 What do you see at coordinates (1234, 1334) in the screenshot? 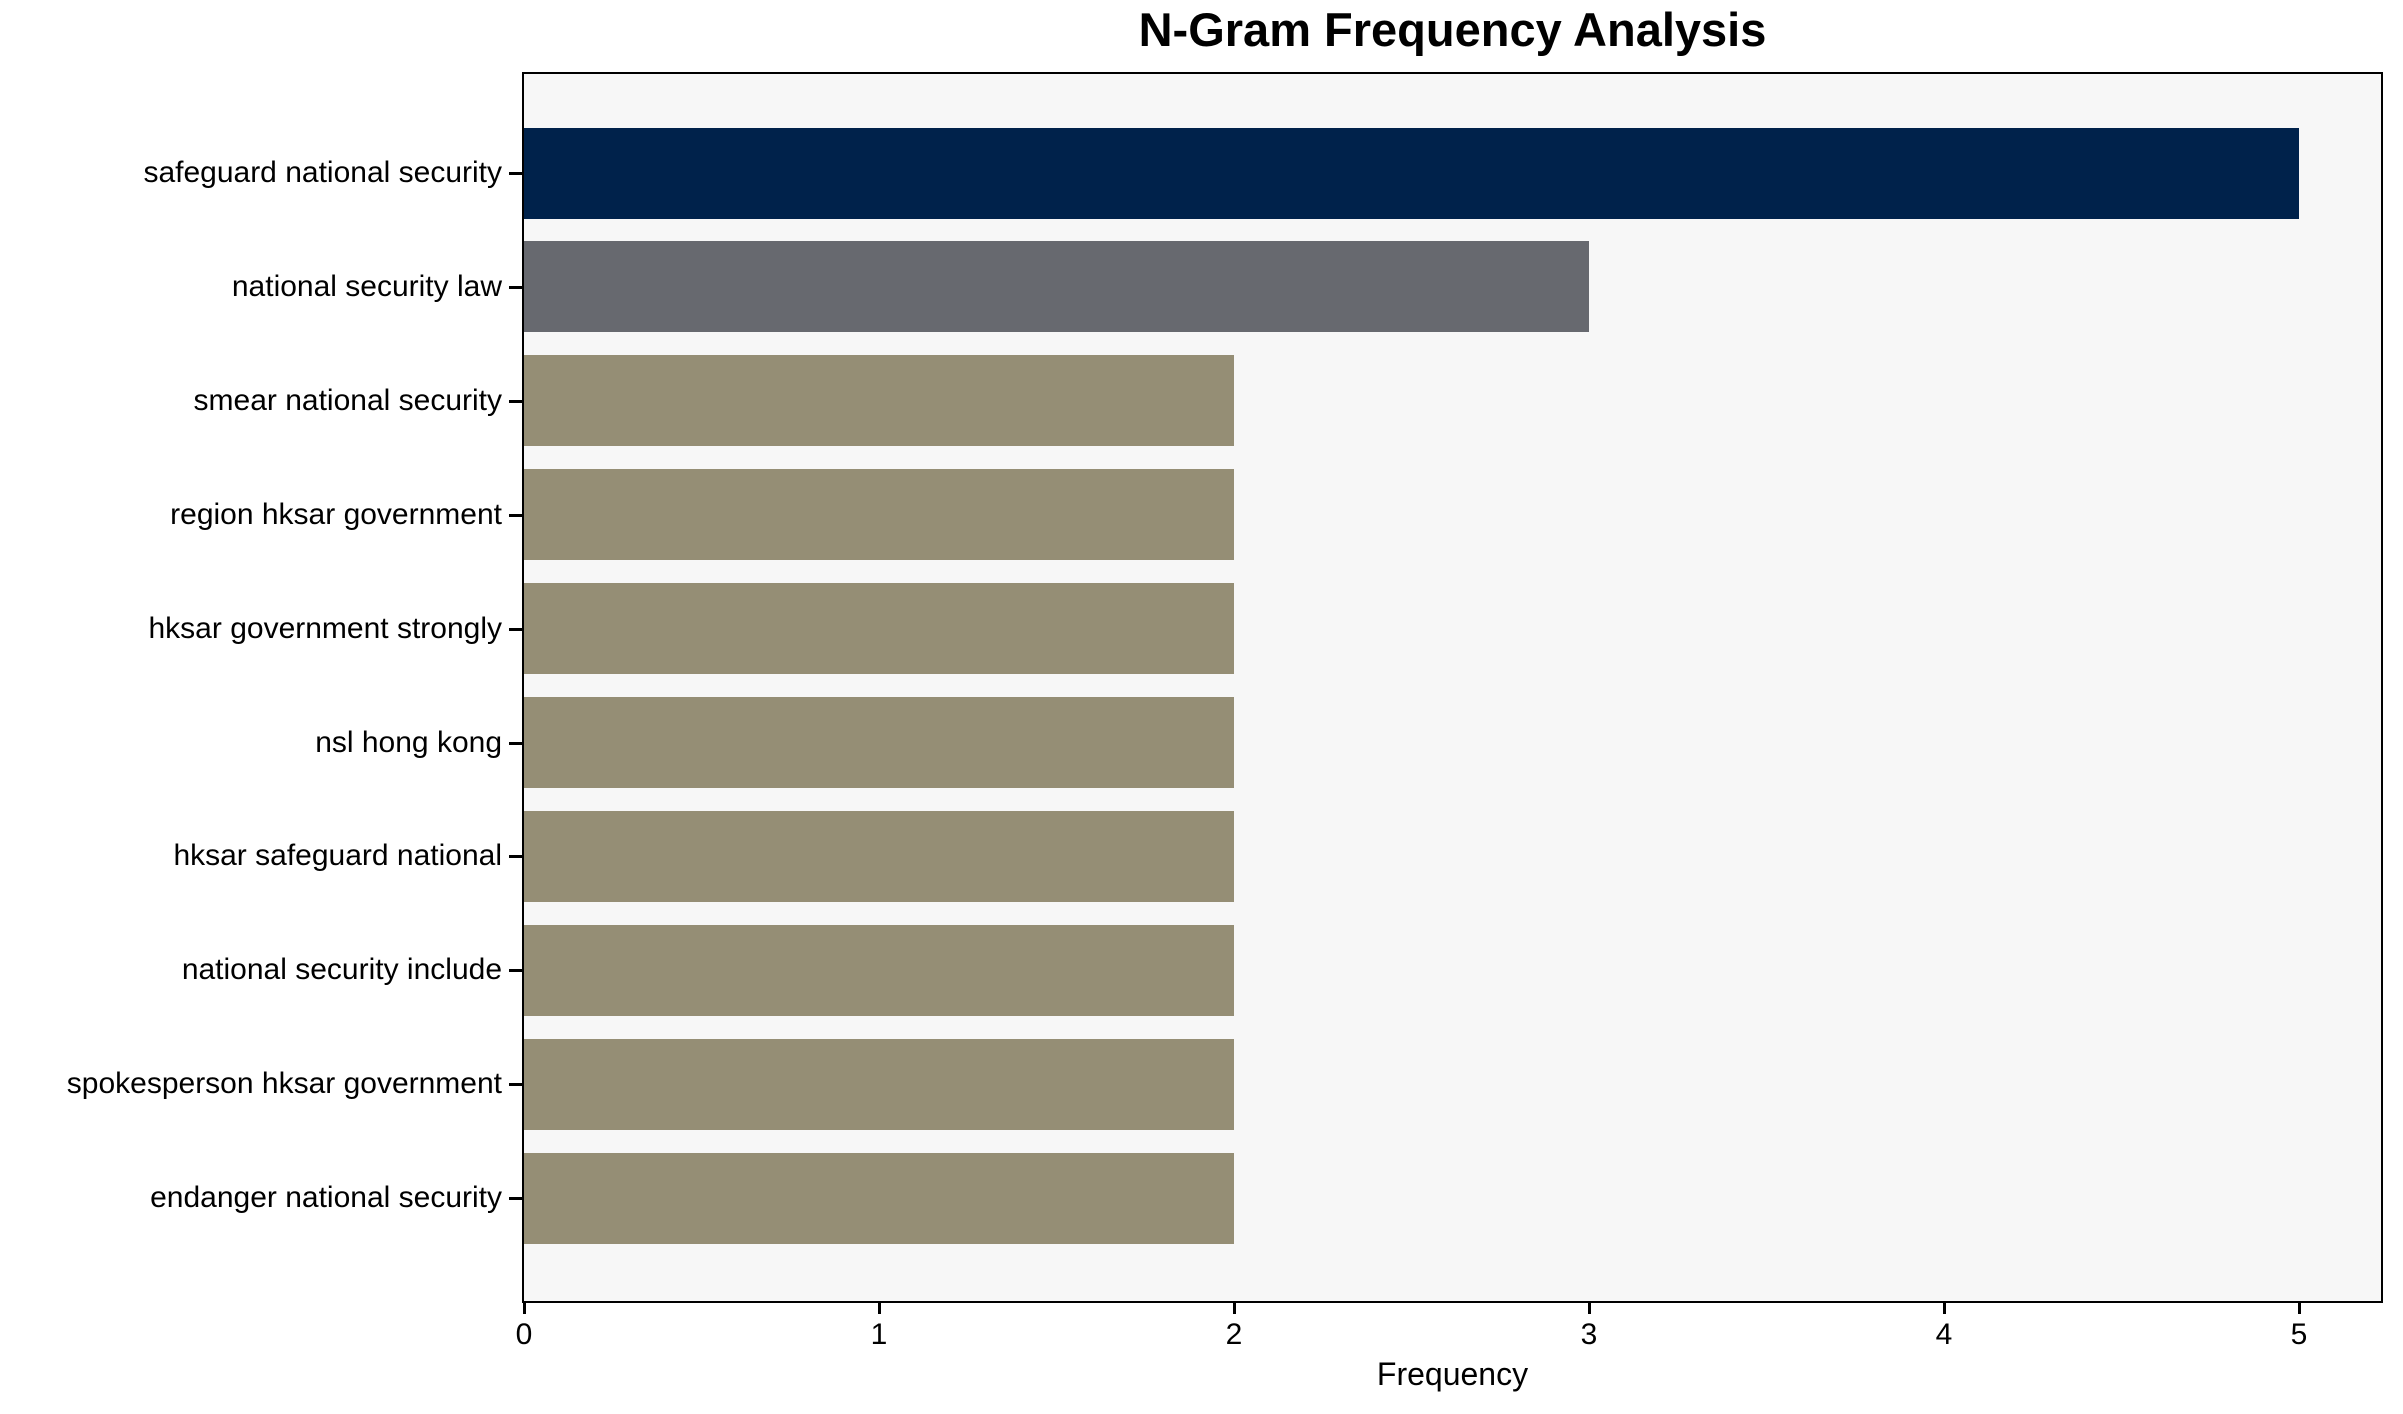
I see `x-tick-label: 2` at bounding box center [1234, 1334].